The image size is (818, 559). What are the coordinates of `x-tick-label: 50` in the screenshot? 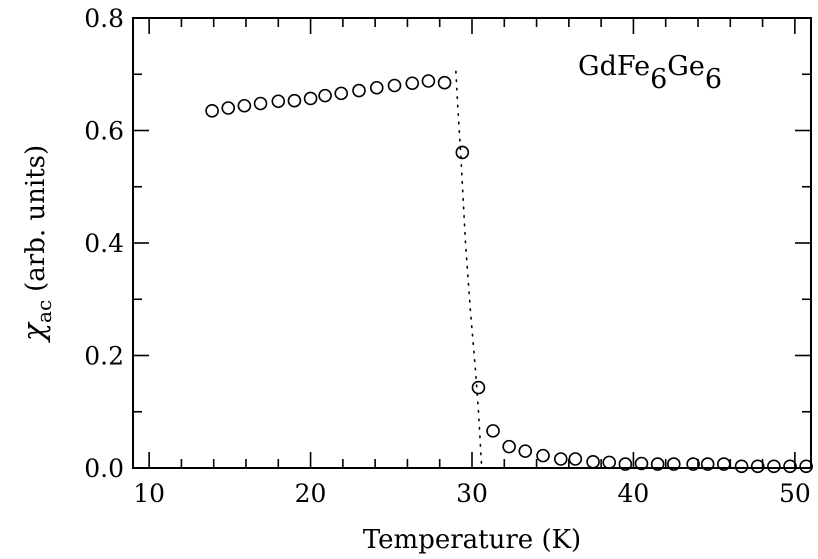 It's located at (795, 493).